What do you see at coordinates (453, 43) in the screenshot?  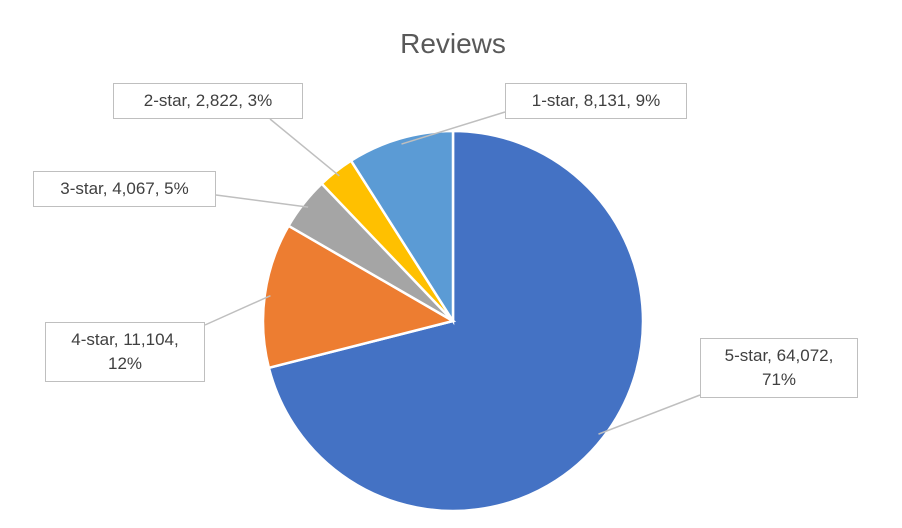 I see `chart-title: Reviews` at bounding box center [453, 43].